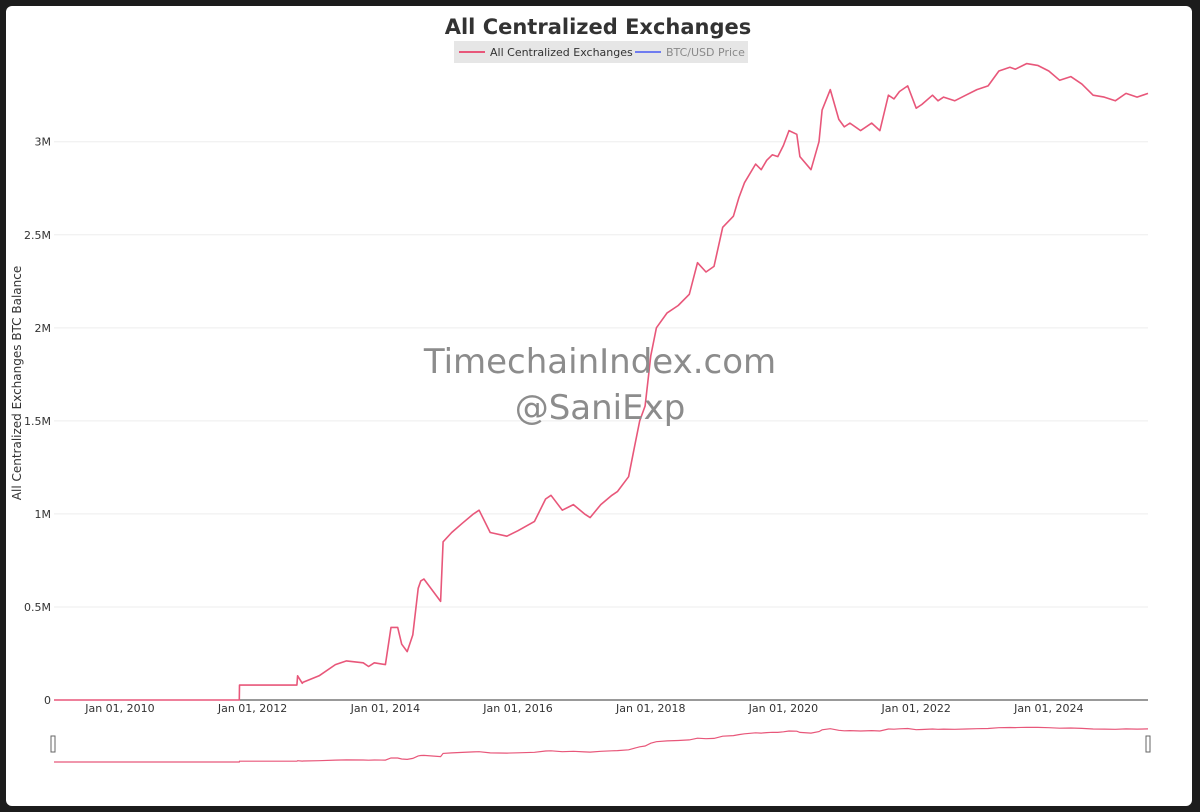  What do you see at coordinates (47, 700) in the screenshot?
I see `y-tick-label: 0` at bounding box center [47, 700].